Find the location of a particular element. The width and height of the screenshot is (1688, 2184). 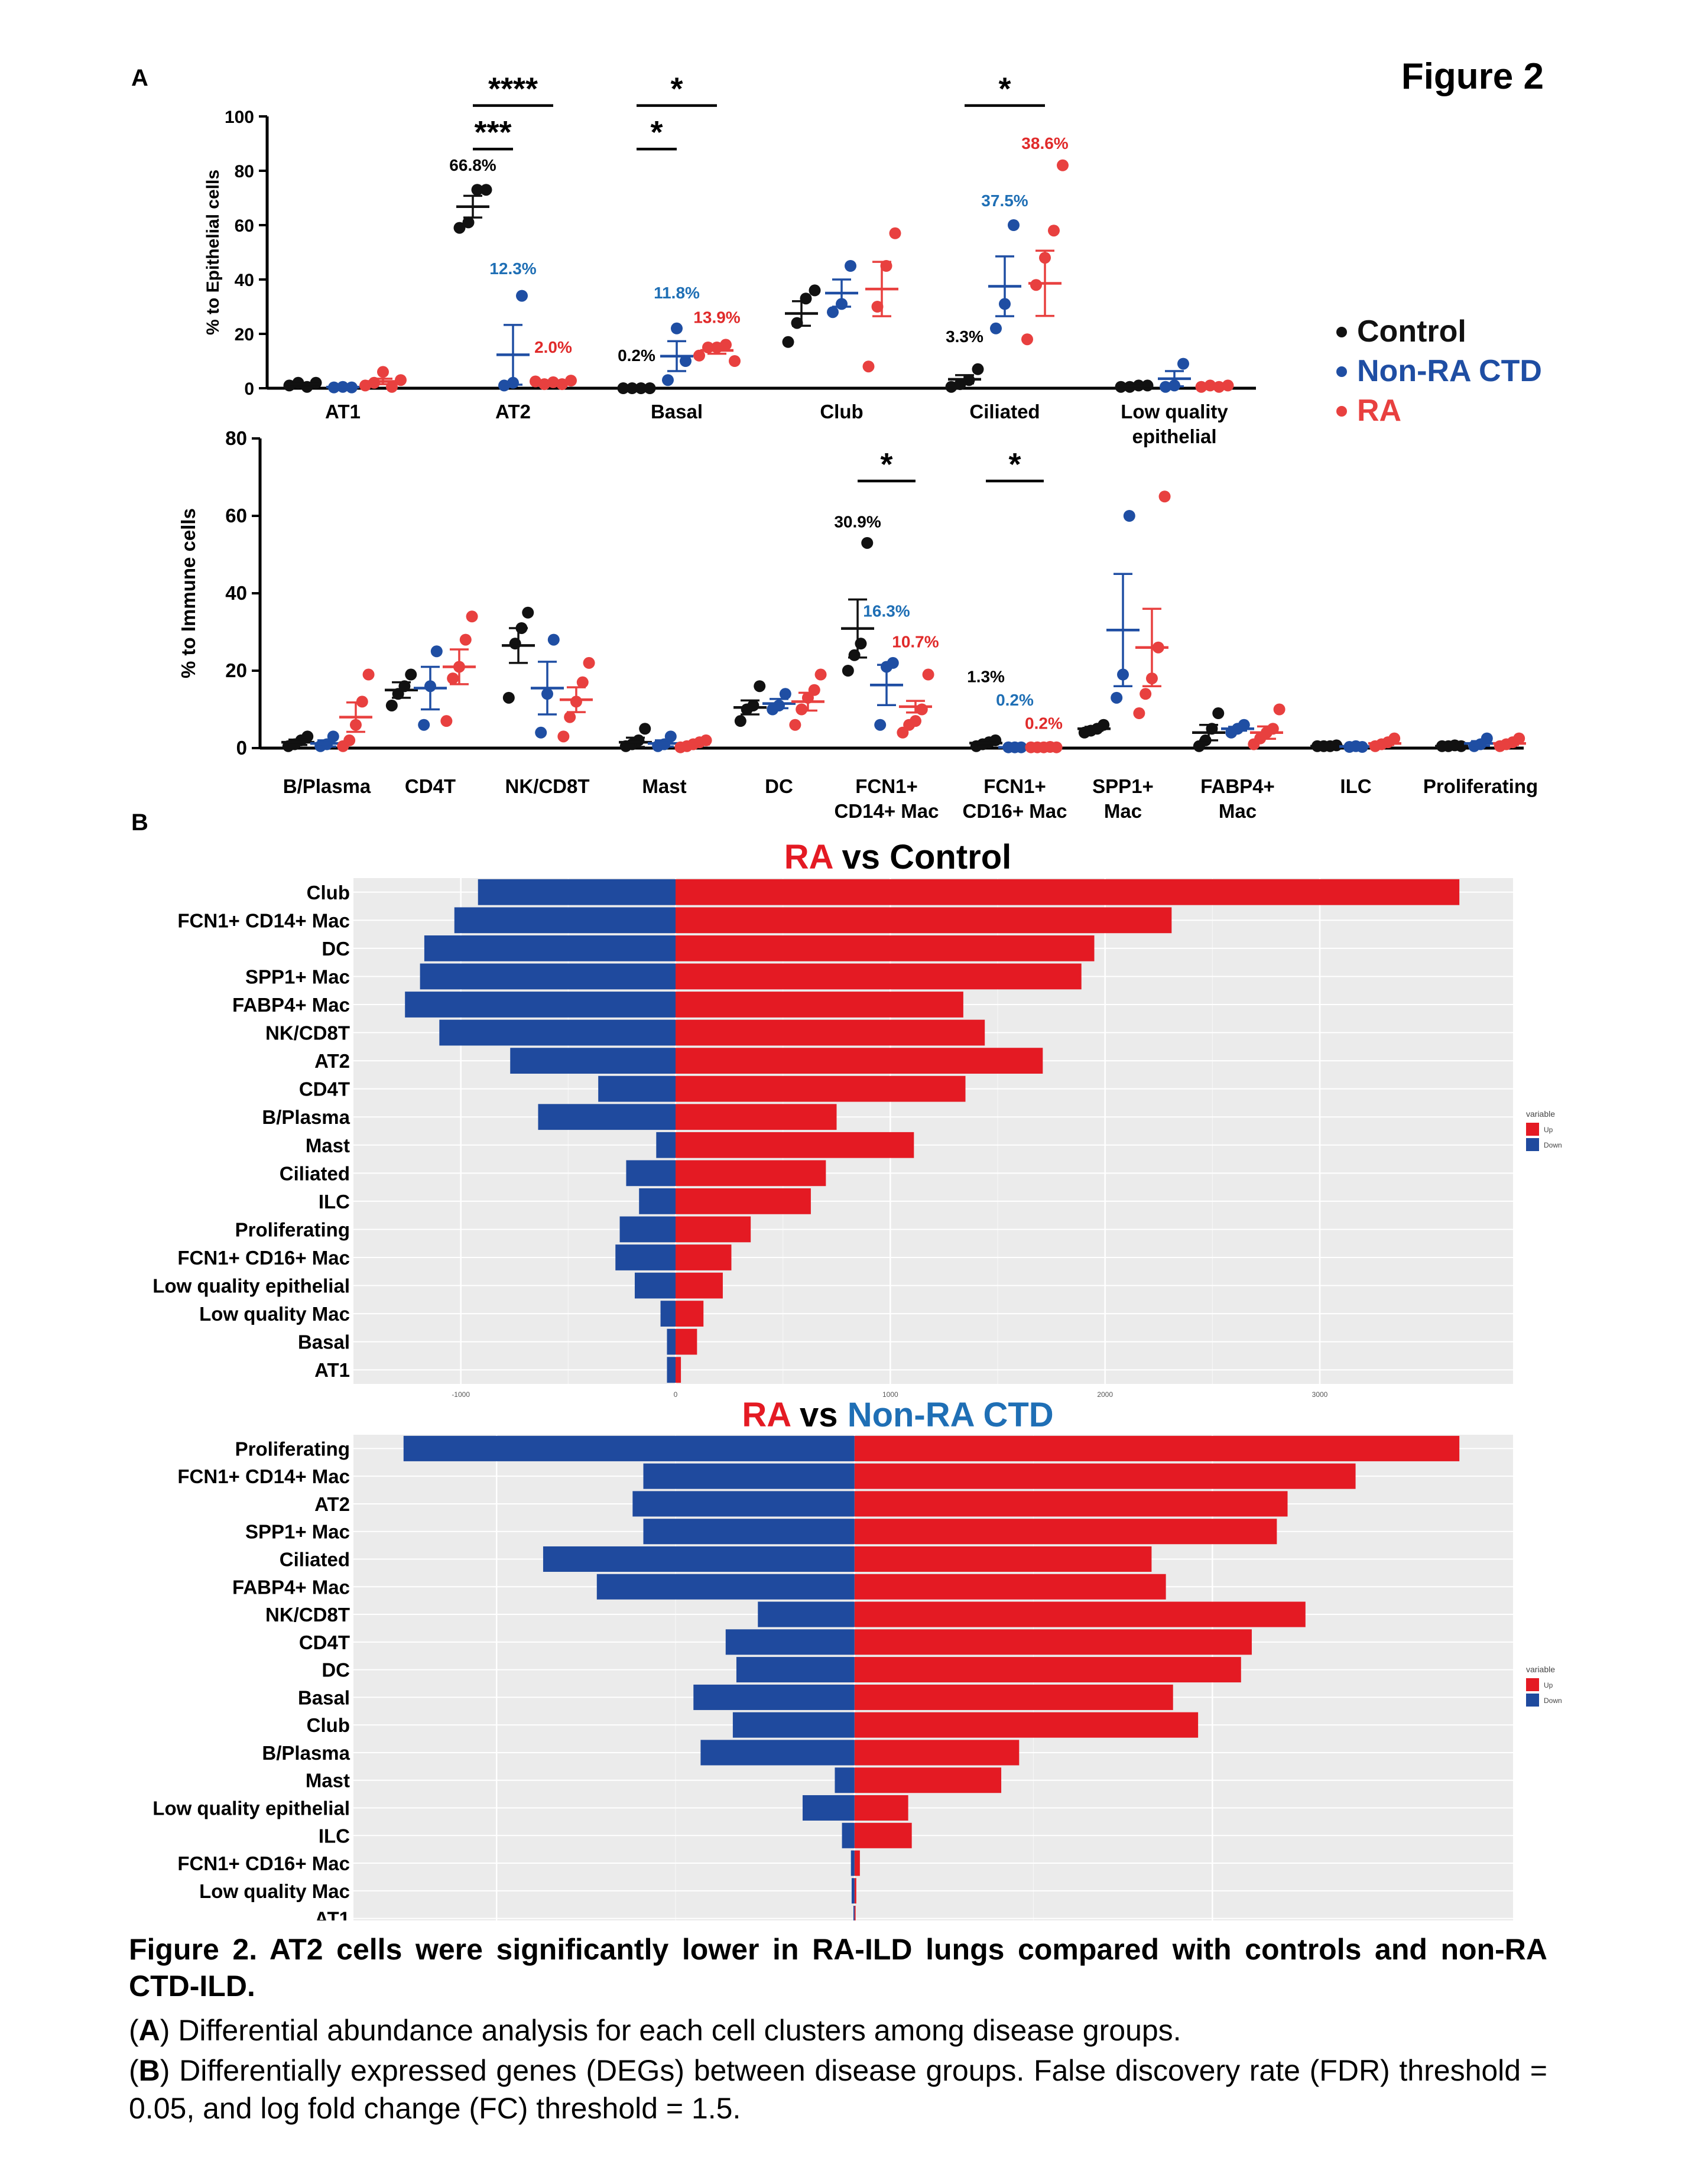

x-category-label: epithelial is located at coordinates (1174, 436).